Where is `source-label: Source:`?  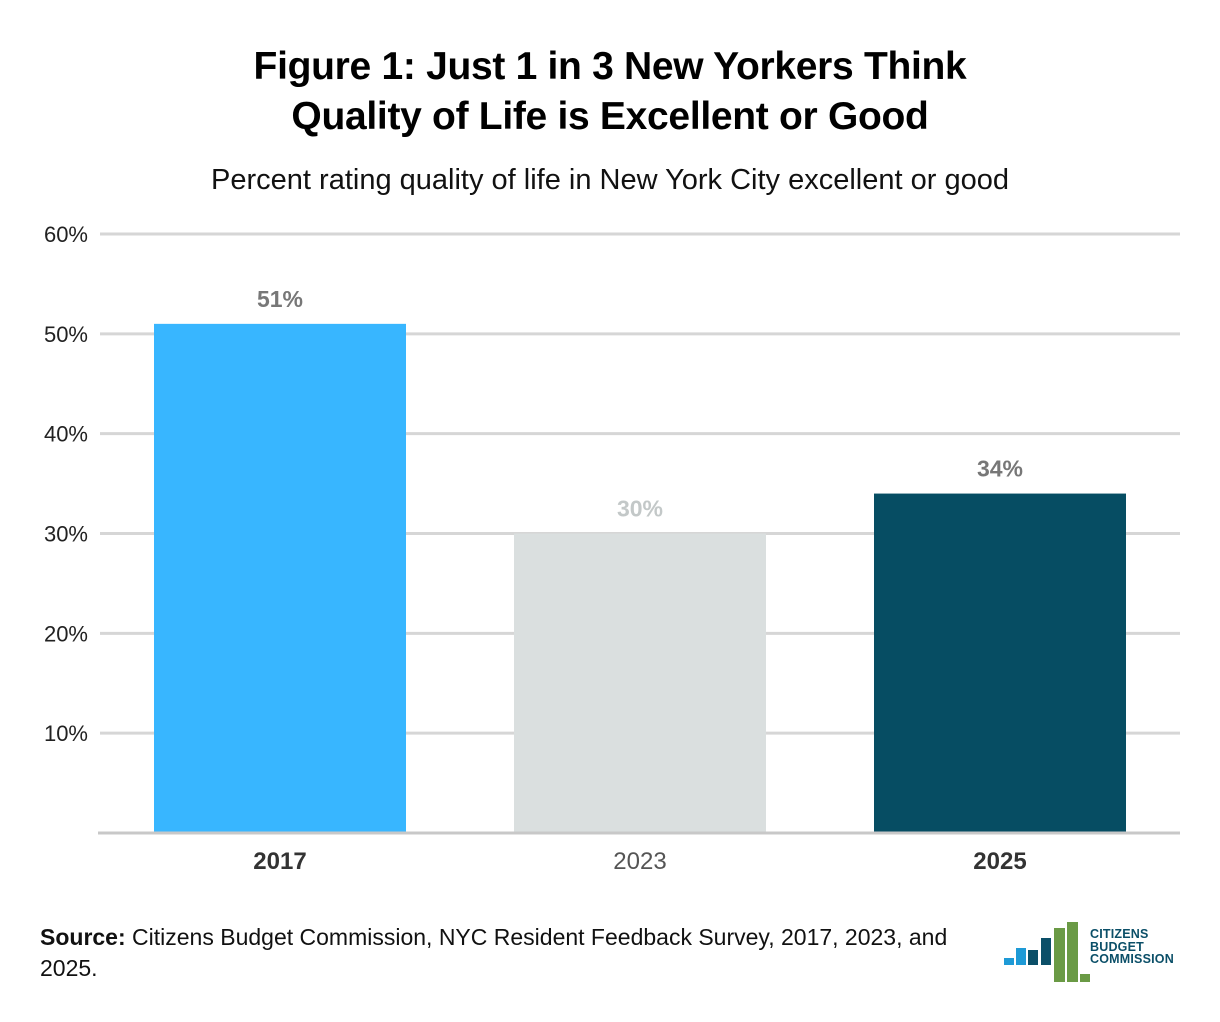
source-label: Source: is located at coordinates (83, 937).